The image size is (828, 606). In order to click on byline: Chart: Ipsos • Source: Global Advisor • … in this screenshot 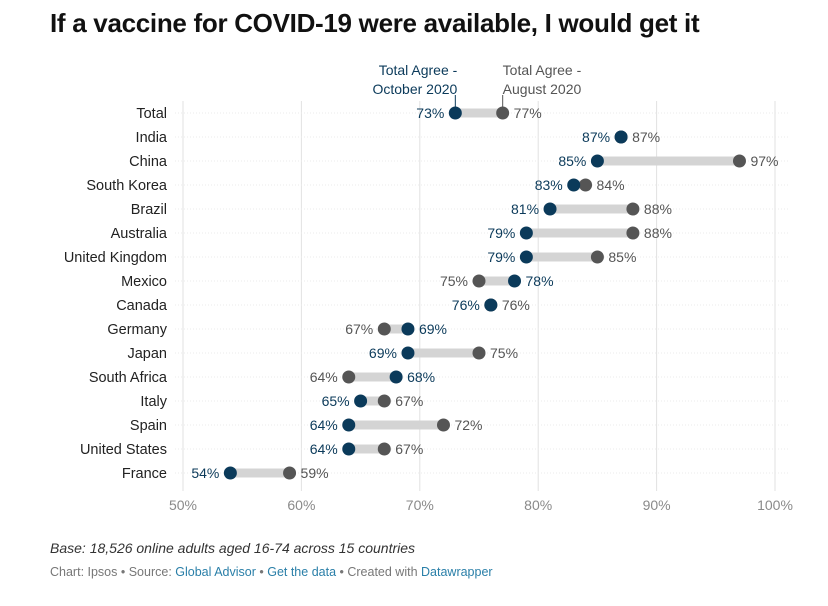, I will do `click(271, 572)`.